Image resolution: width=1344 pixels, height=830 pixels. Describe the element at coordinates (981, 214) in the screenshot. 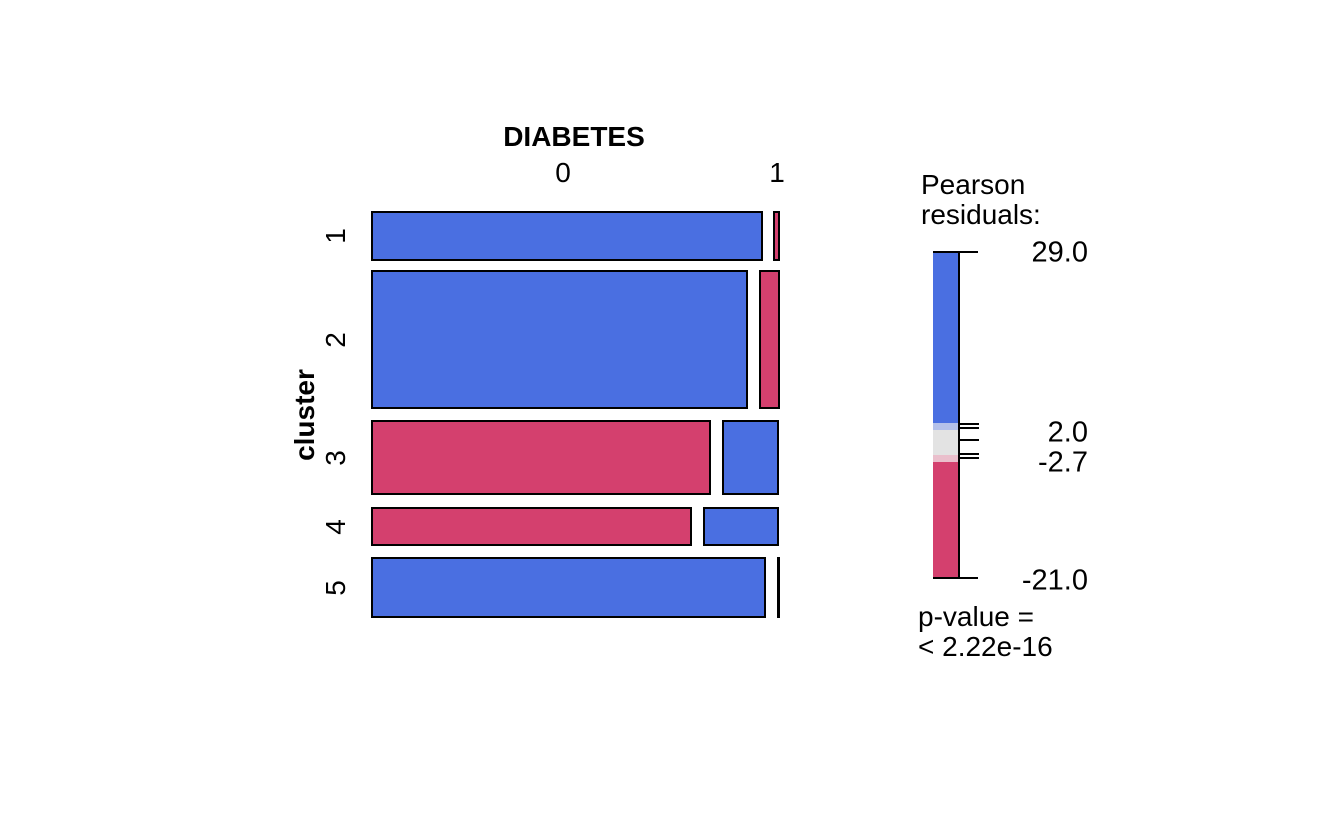

I see `legend-title-line2: residuals:` at that location.